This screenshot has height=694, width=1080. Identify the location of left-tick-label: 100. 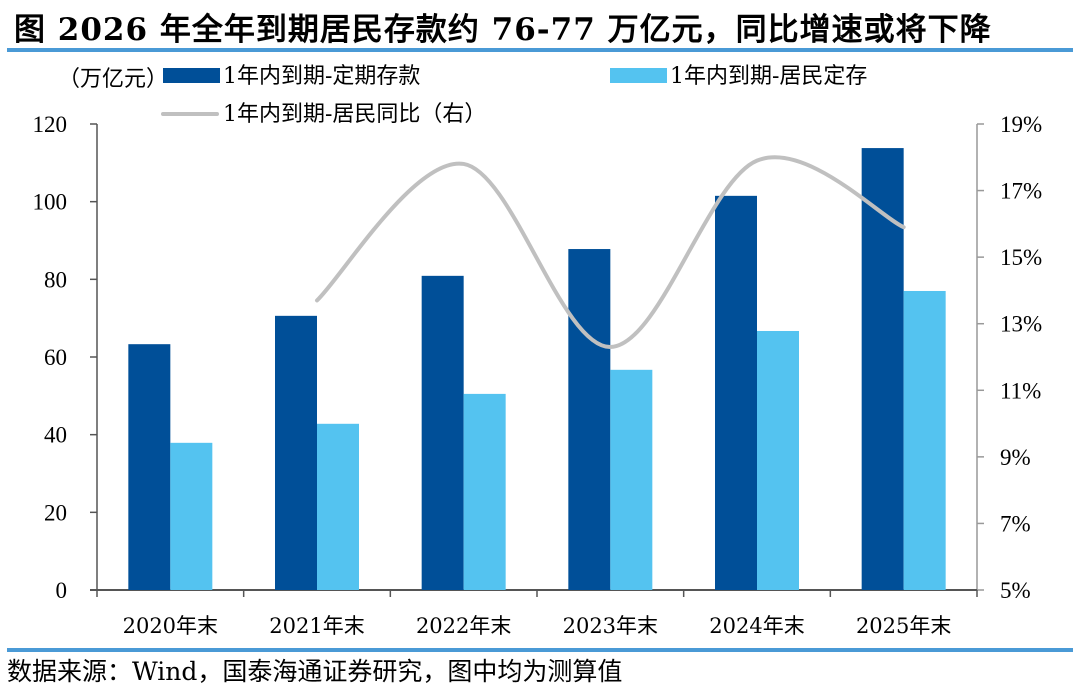
(50, 202).